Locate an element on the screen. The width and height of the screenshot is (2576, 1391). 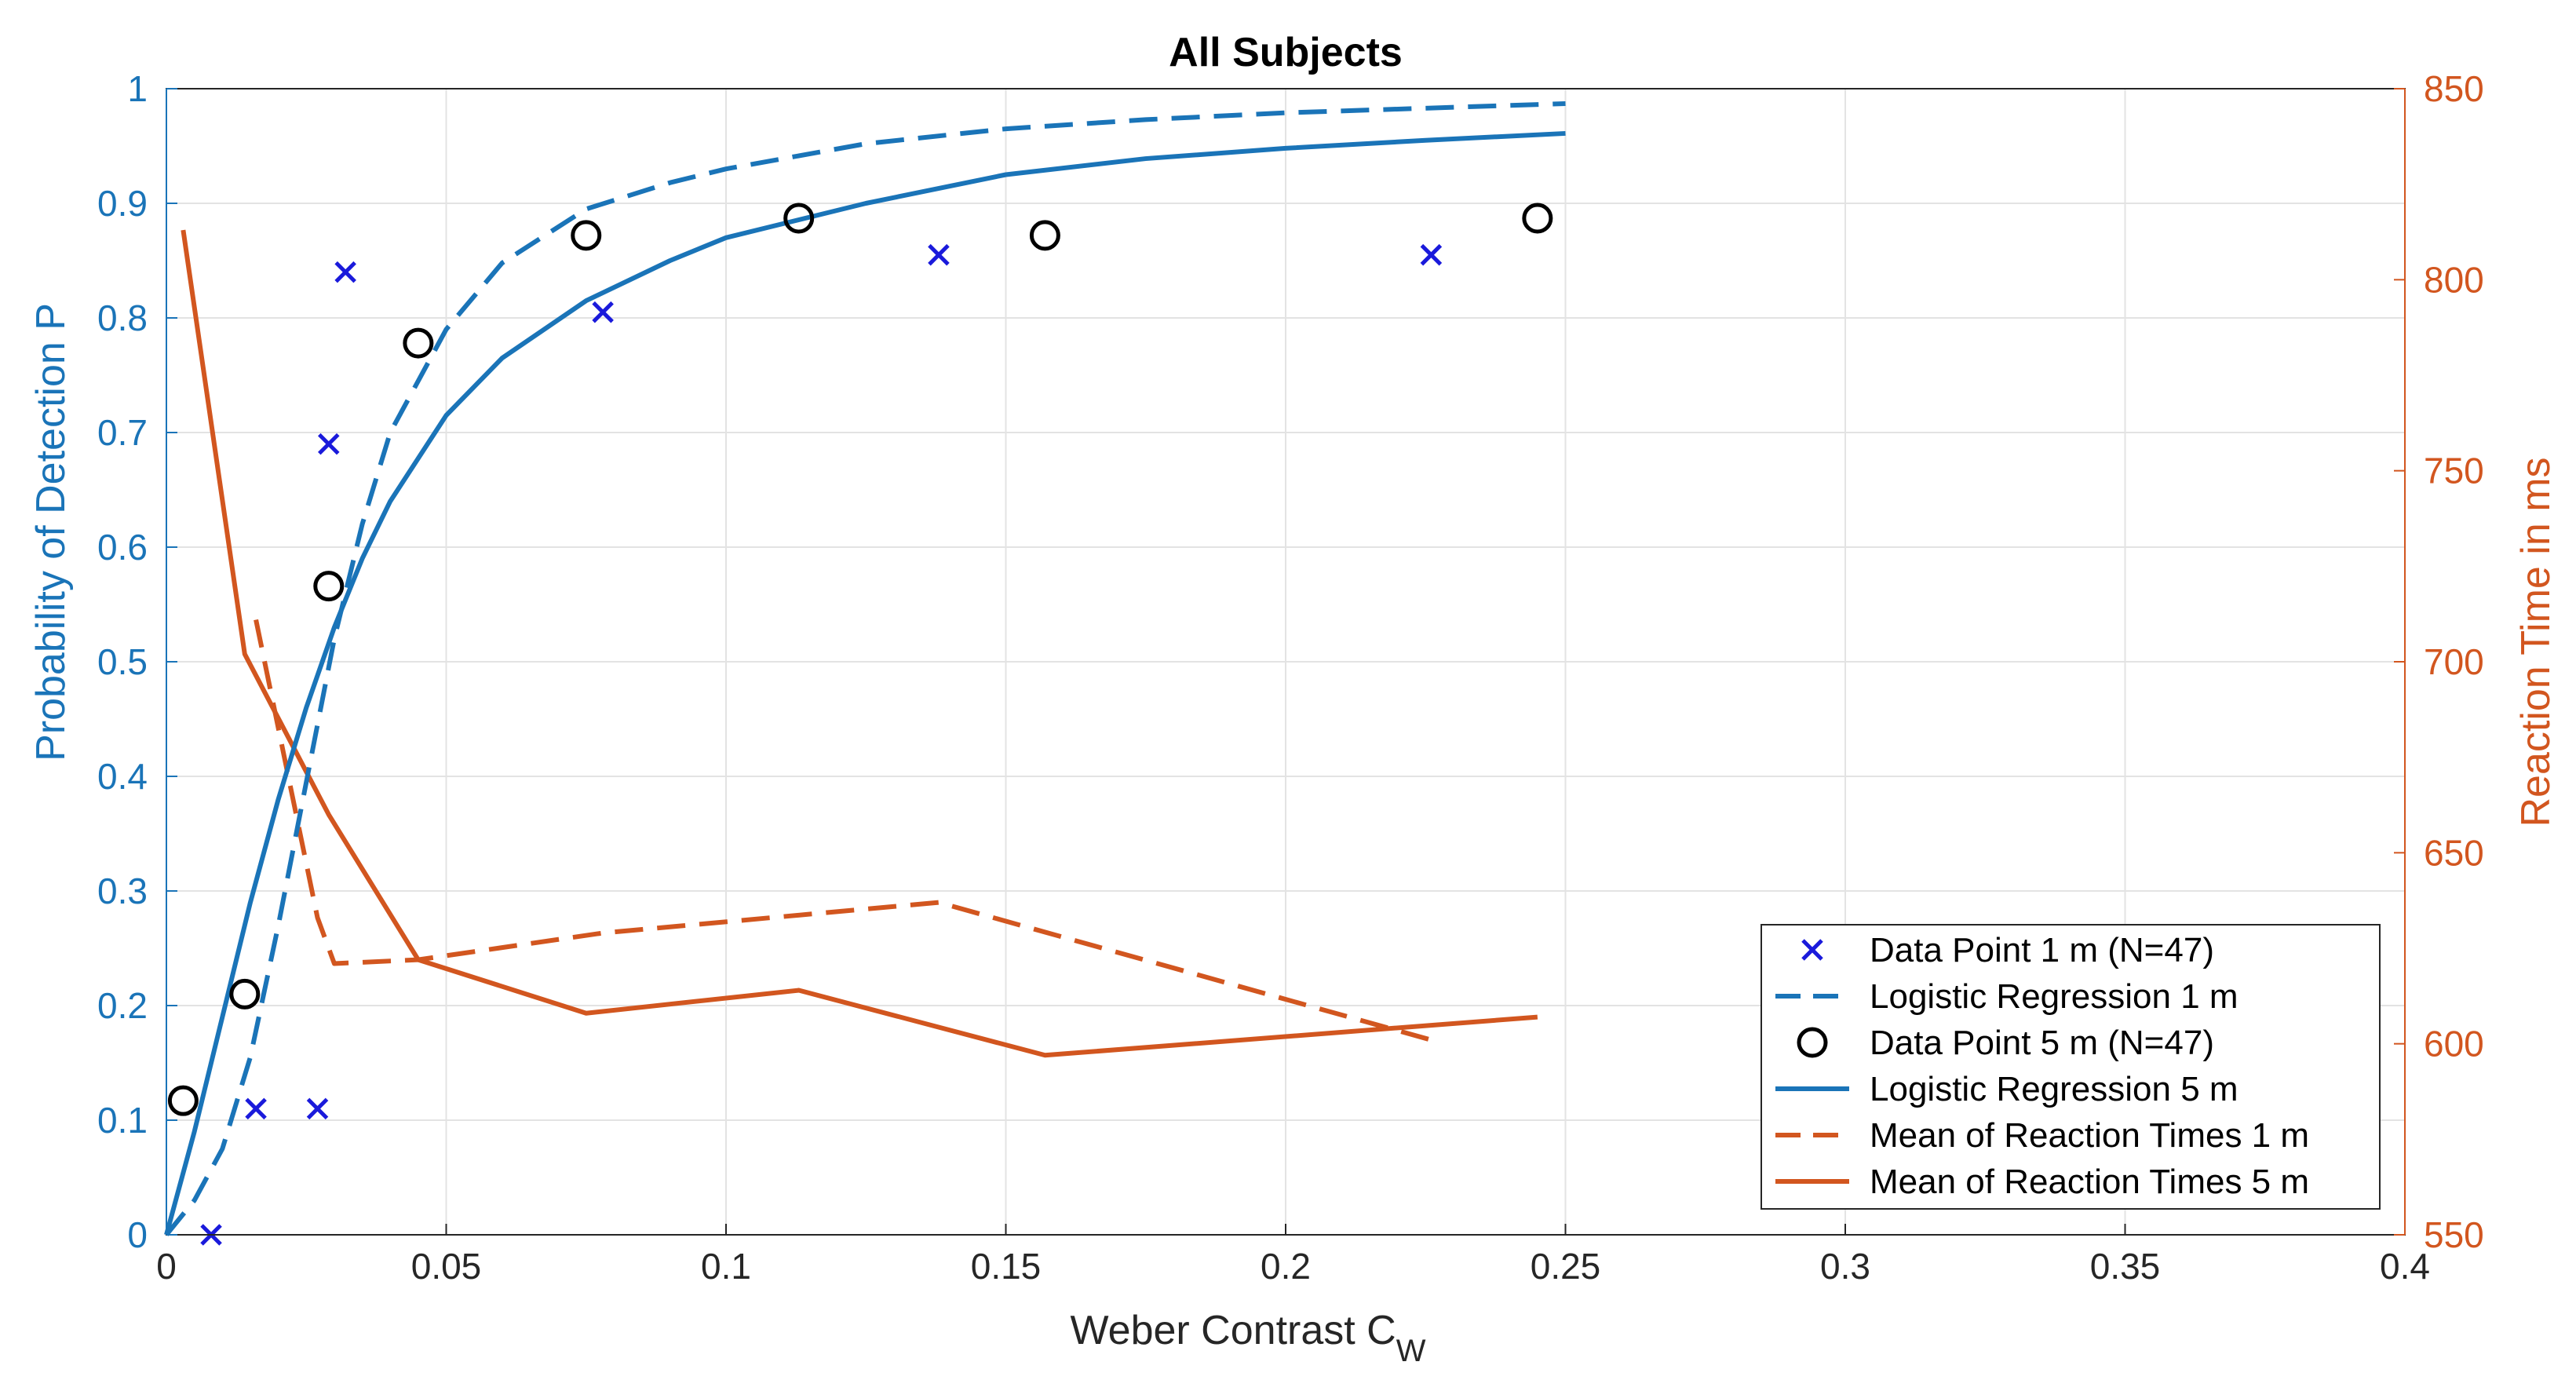
y-tick-label-left: 1 is located at coordinates (137, 88).